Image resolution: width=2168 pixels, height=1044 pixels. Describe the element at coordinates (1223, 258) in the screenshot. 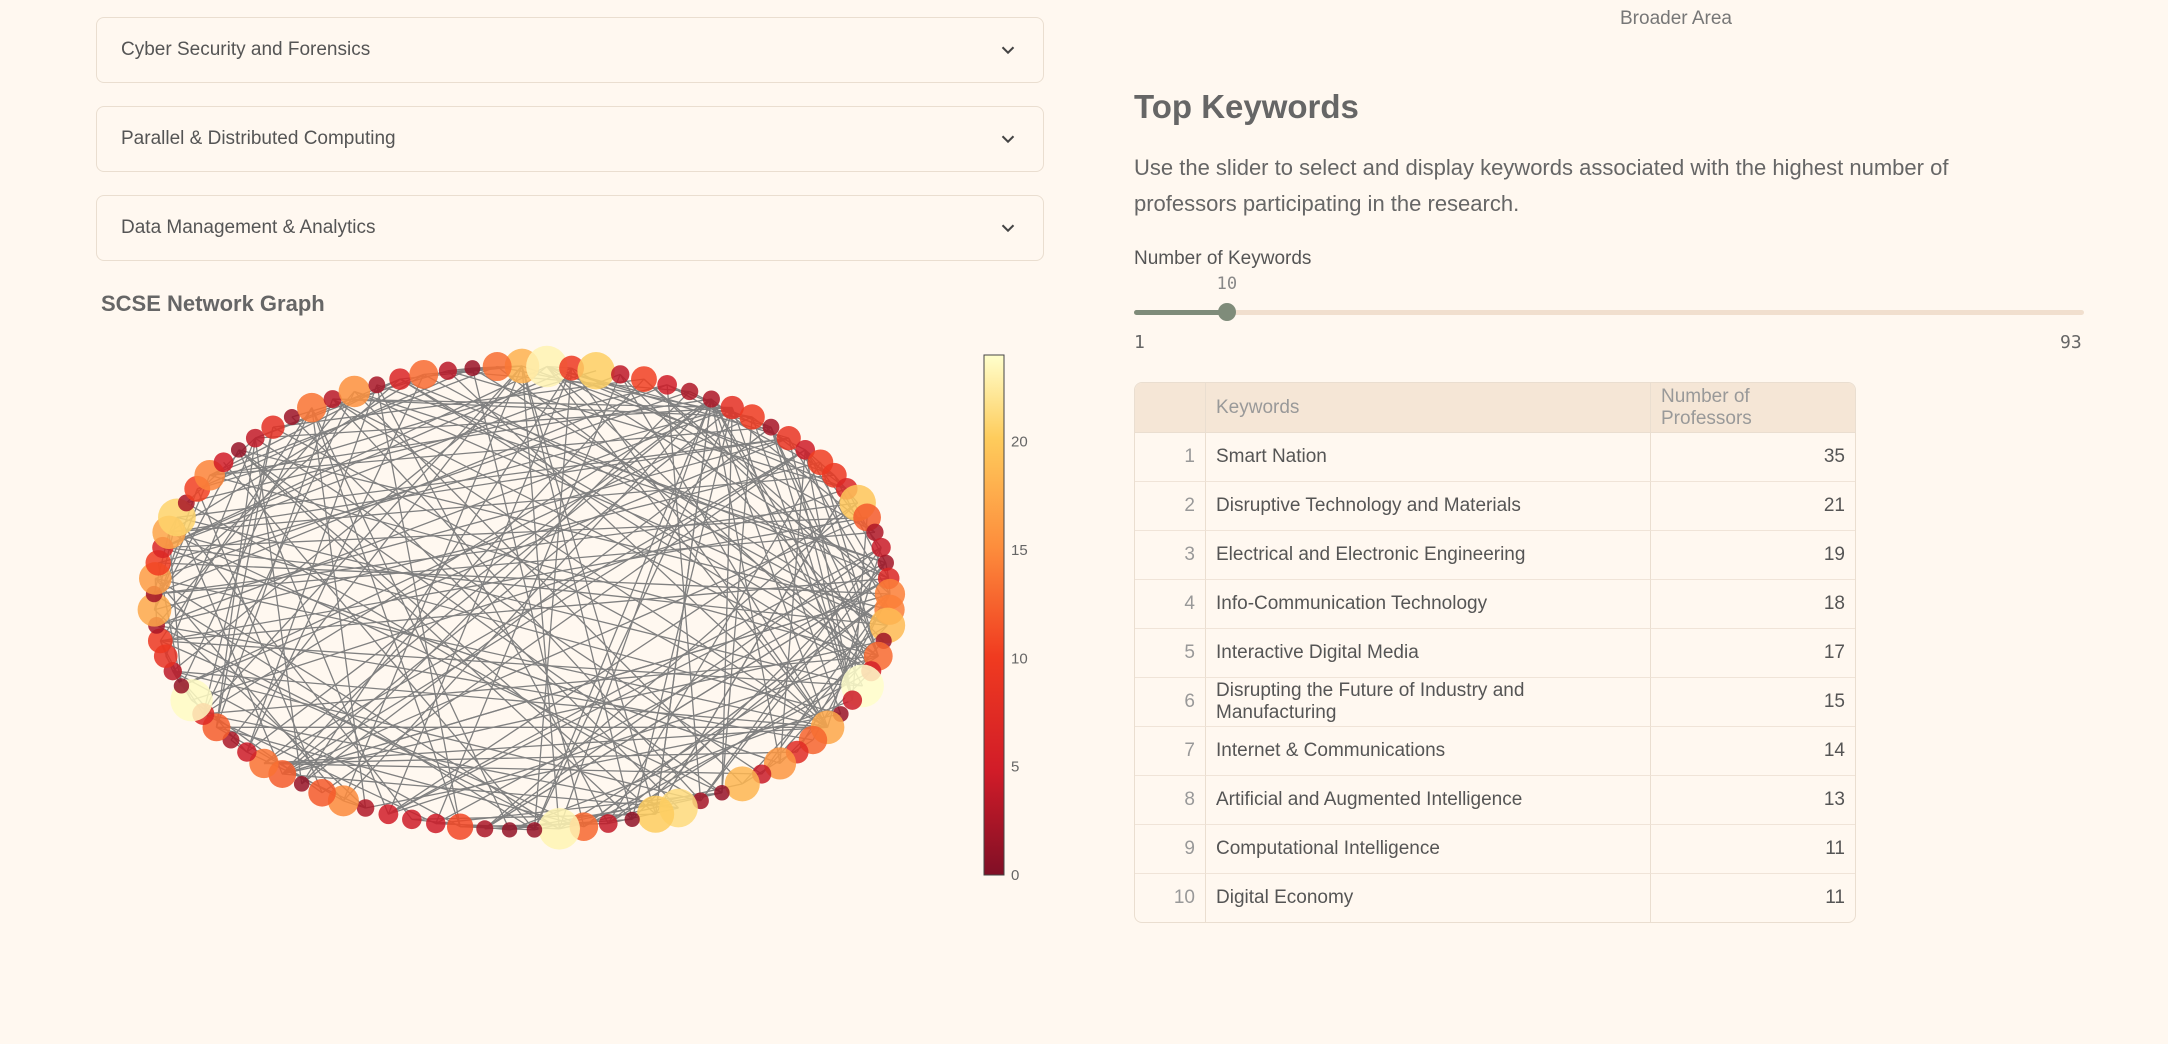

I see `slider-label: Number of Keywords` at that location.